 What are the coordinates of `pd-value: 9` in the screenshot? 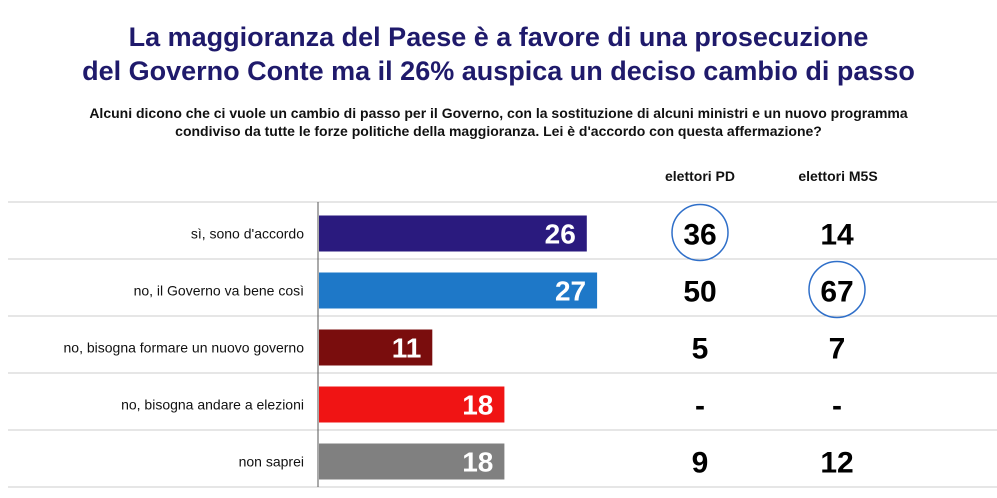 It's located at (700, 463).